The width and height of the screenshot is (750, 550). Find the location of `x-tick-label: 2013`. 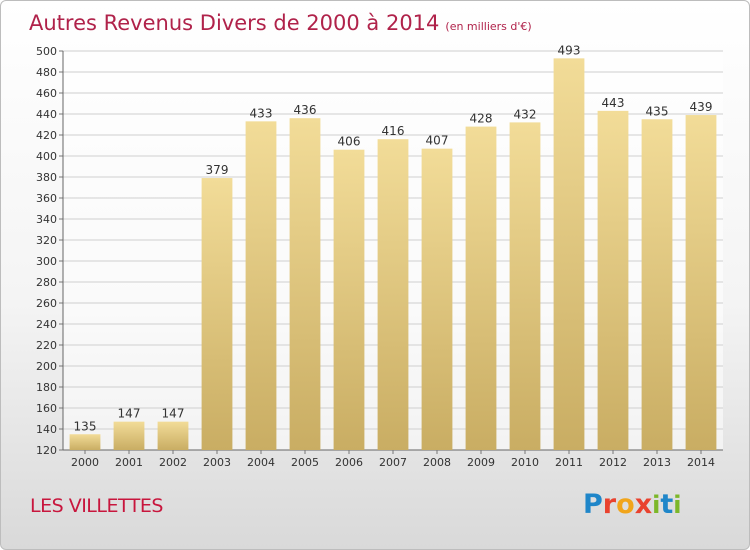

x-tick-label: 2013 is located at coordinates (657, 462).